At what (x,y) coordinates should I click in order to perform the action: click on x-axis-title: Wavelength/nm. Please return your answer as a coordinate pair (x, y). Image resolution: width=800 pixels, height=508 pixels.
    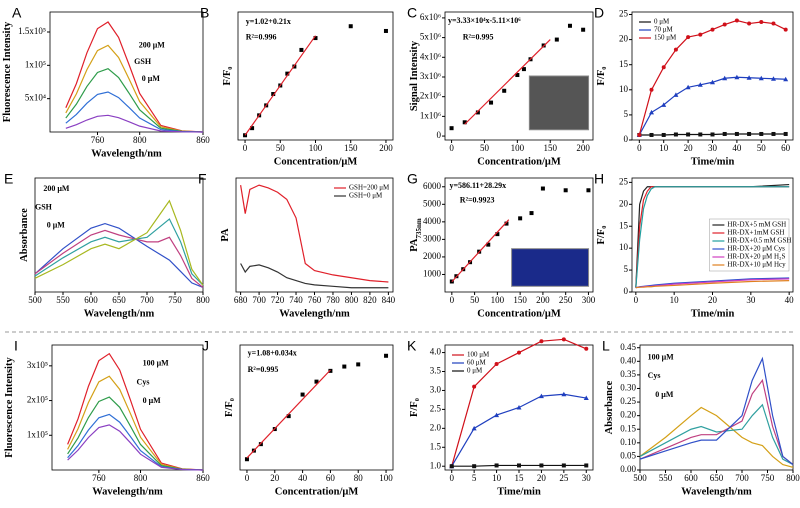
    Looking at the image, I should click on (119, 313).